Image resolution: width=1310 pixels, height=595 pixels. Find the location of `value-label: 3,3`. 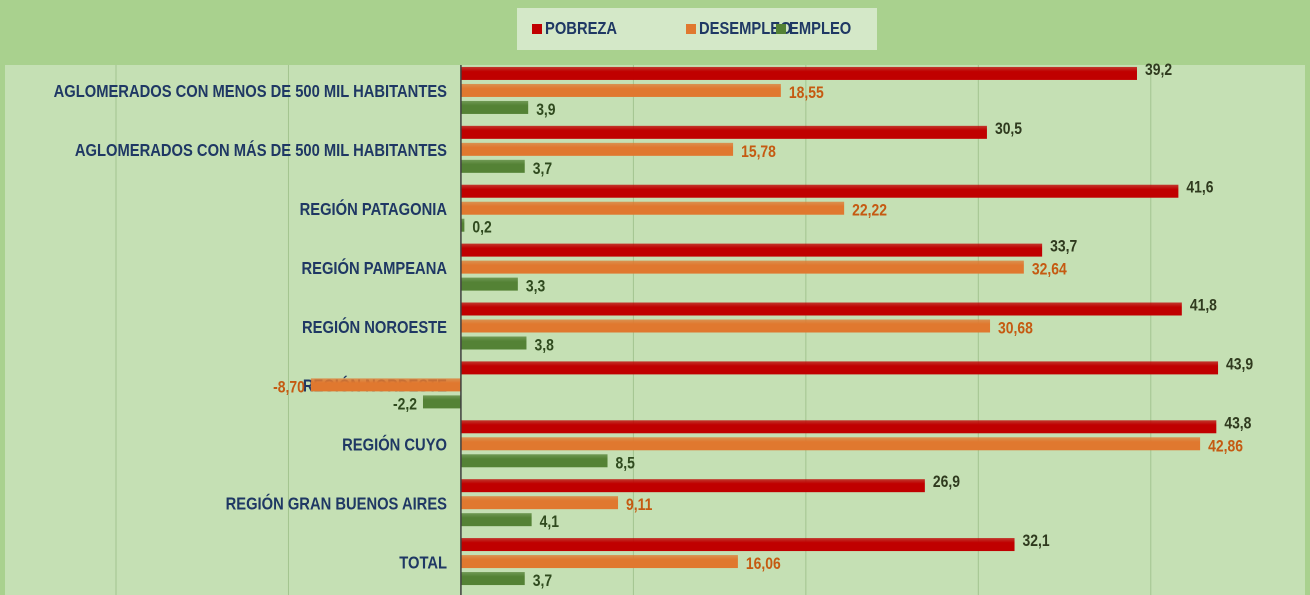

value-label: 3,3 is located at coordinates (536, 286).